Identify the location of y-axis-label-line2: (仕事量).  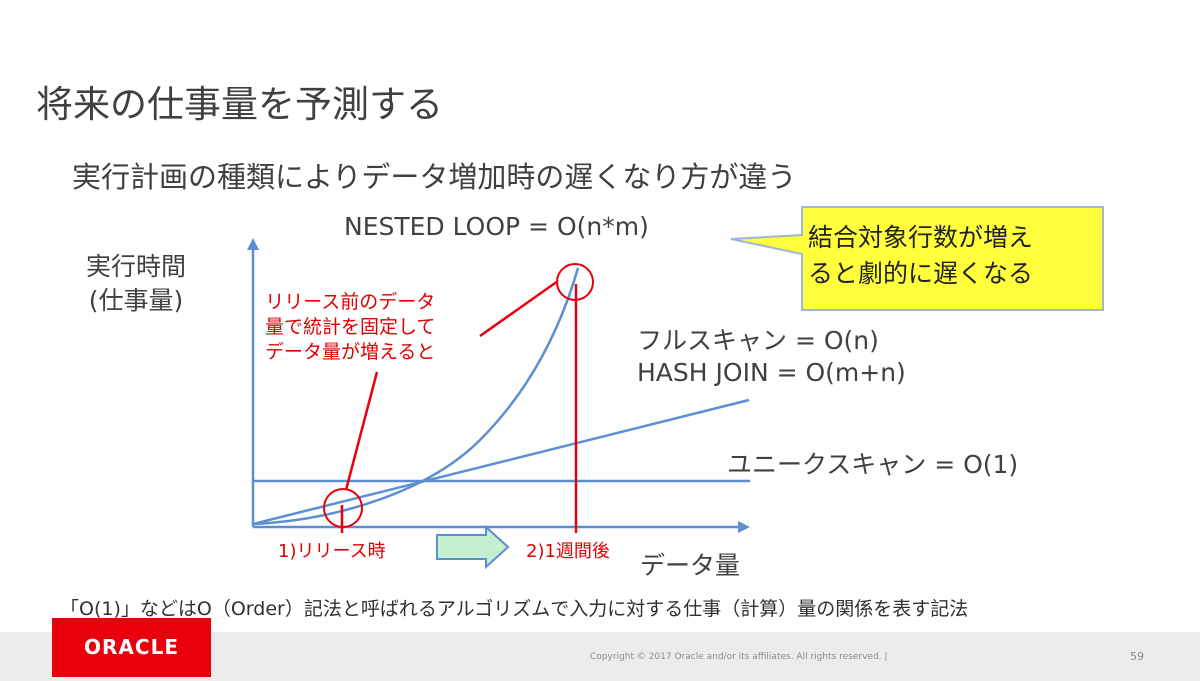
(136, 300).